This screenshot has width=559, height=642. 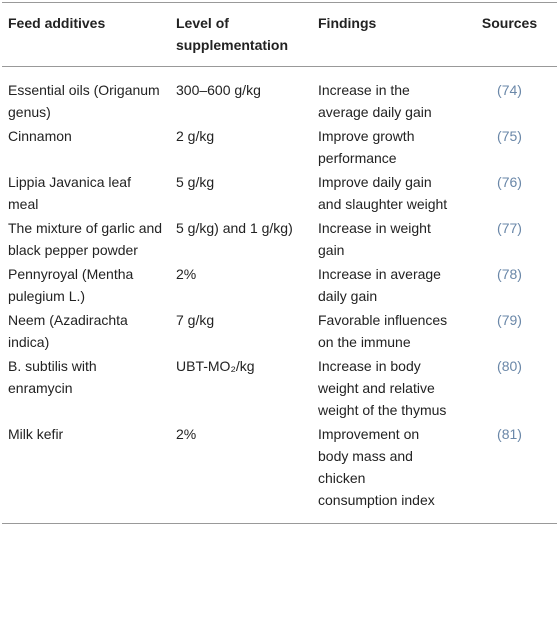 I want to click on table-cell: Neem (Azadirachta indica), so click(x=86, y=331).